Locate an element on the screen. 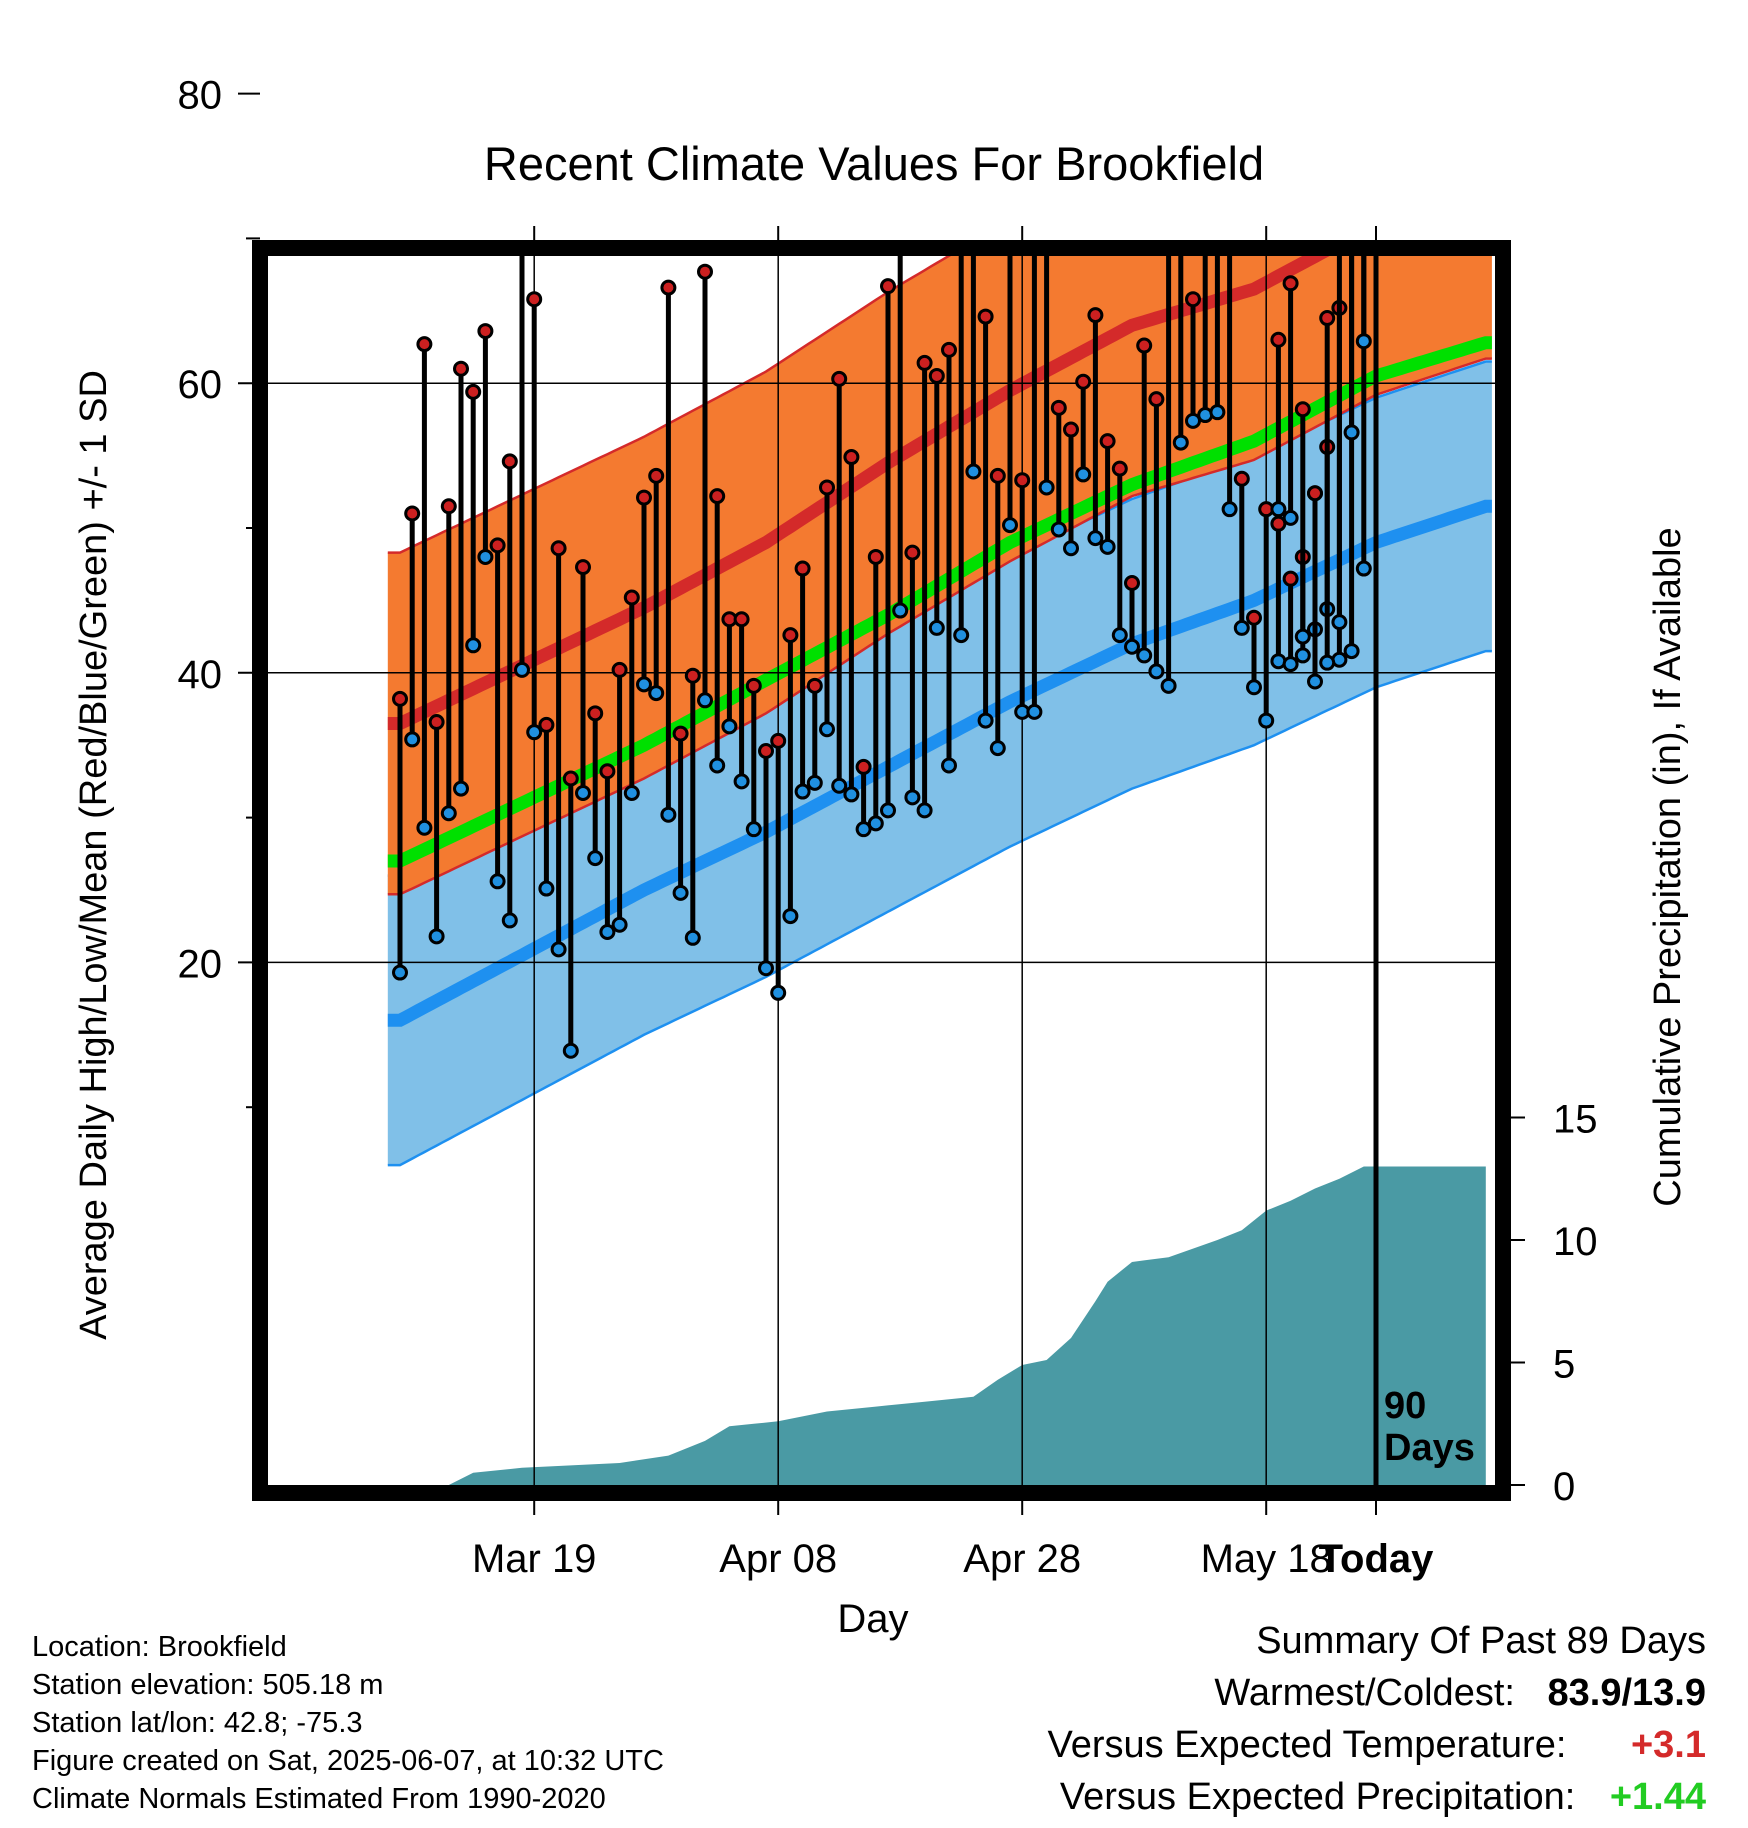 The image size is (1748, 1828). y-tick-label: 20 is located at coordinates (200, 964).